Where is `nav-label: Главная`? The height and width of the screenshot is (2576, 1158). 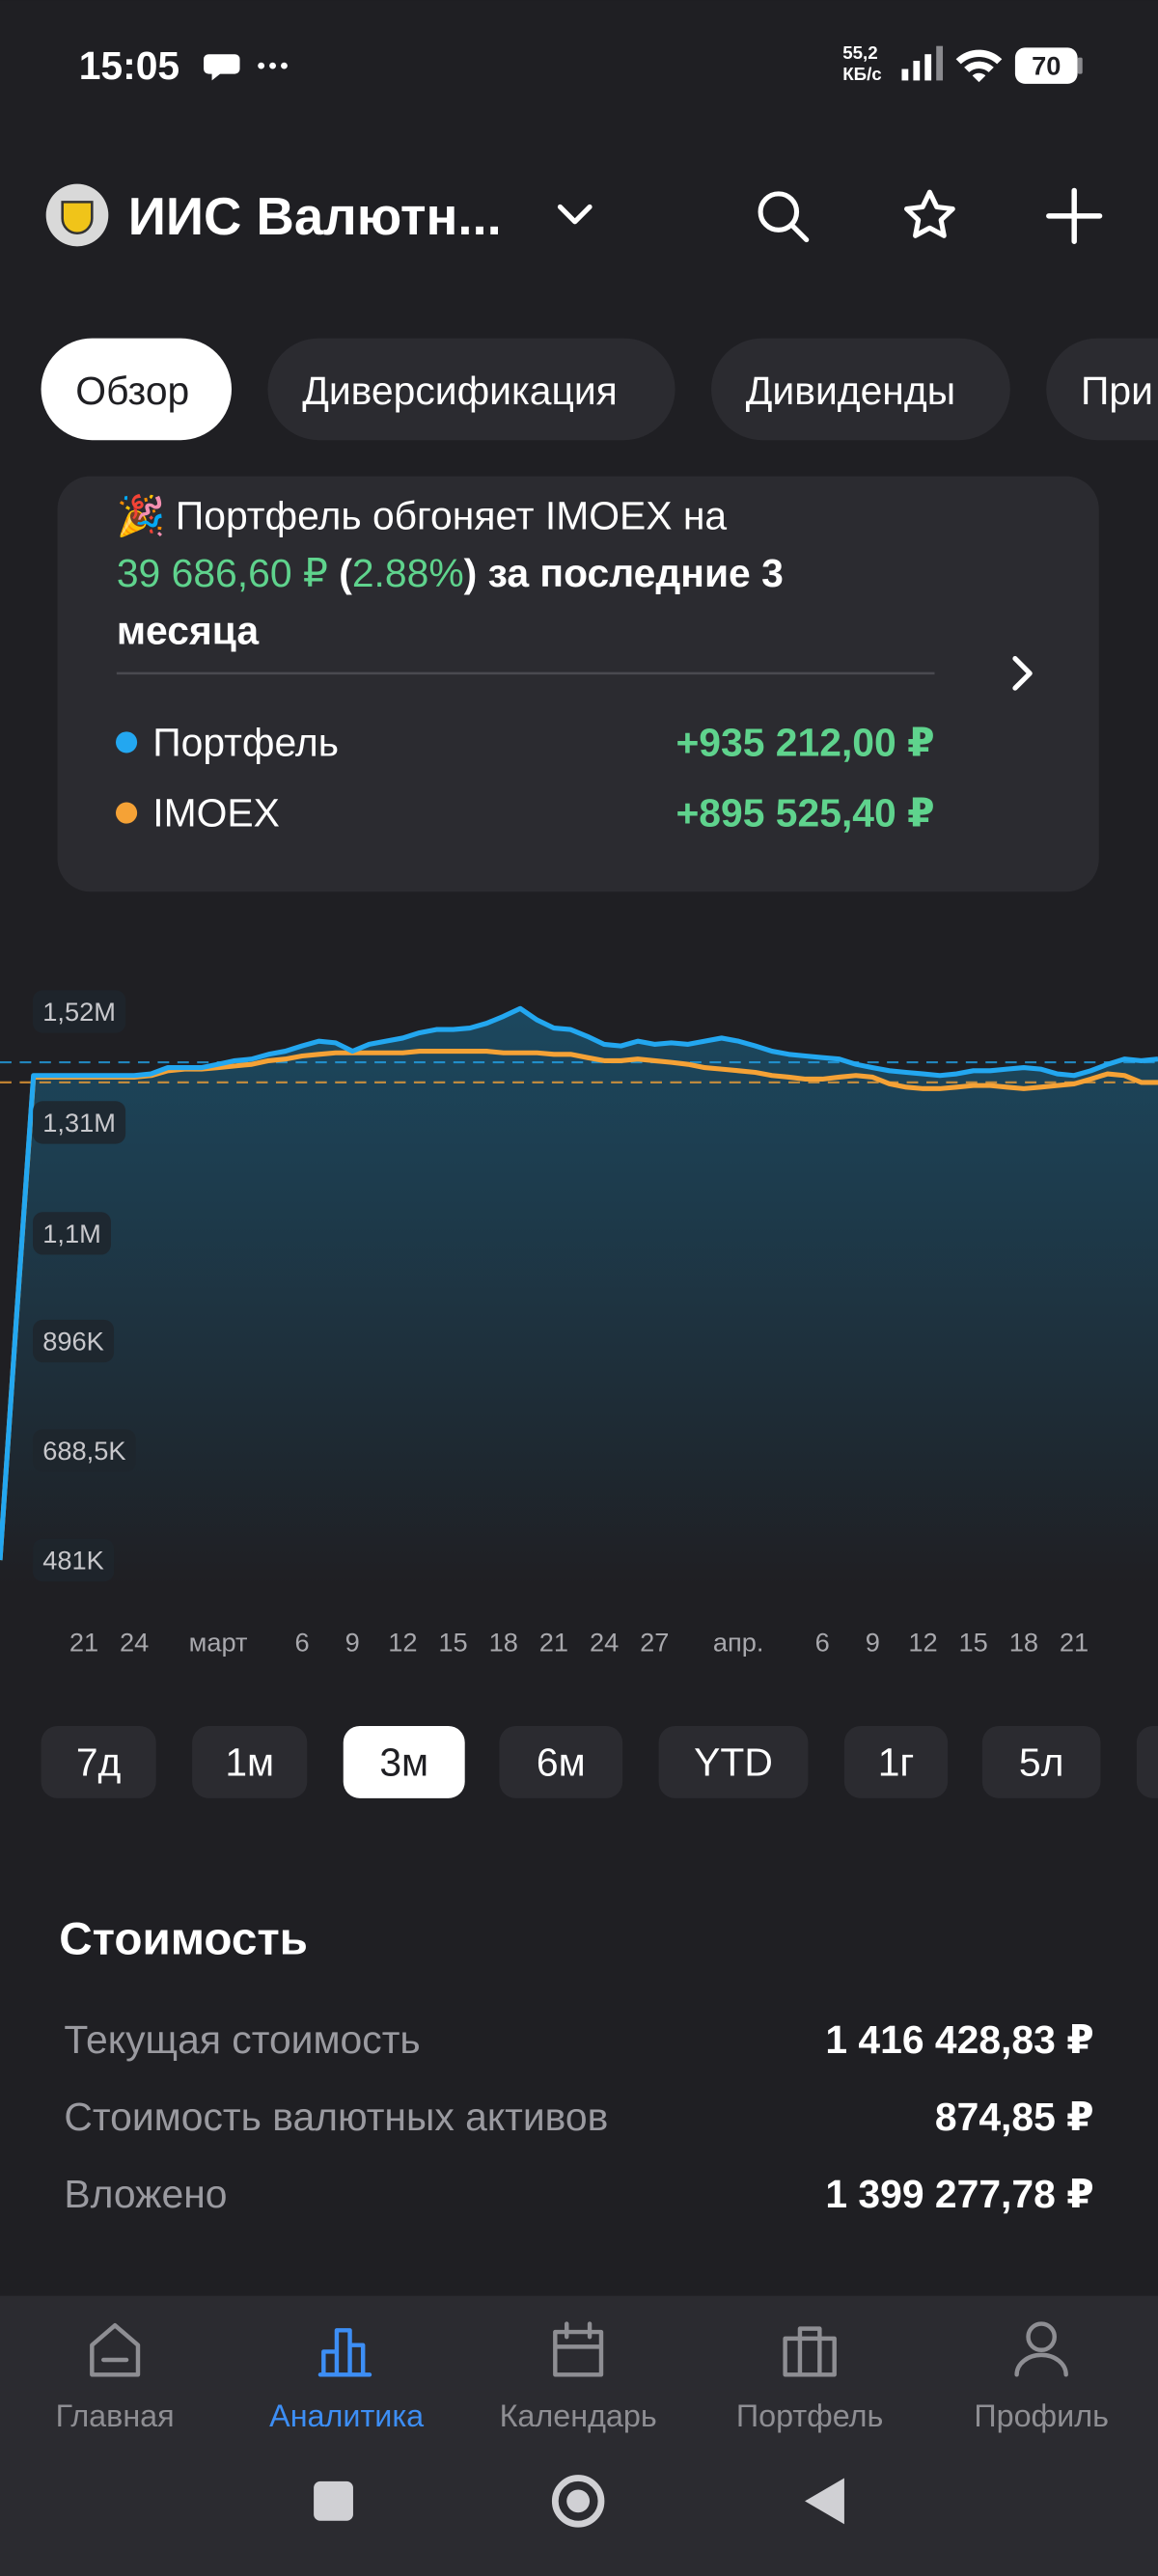
nav-label: Главная is located at coordinates (115, 2415).